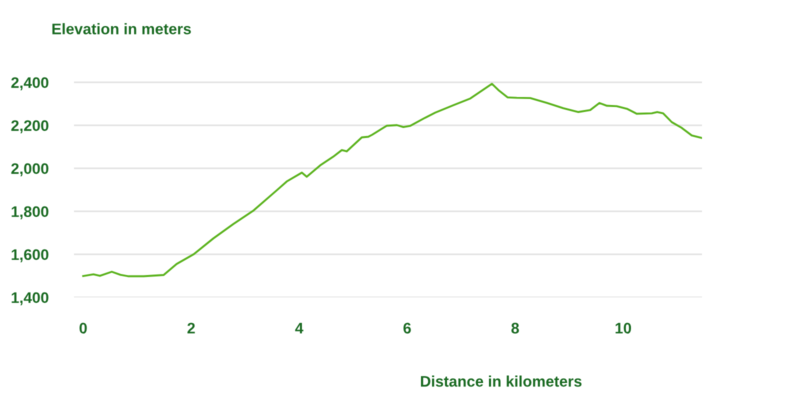 This screenshot has height=397, width=800. Describe the element at coordinates (501, 381) in the screenshot. I see `x-axis-title: Distance in kilometers` at that location.